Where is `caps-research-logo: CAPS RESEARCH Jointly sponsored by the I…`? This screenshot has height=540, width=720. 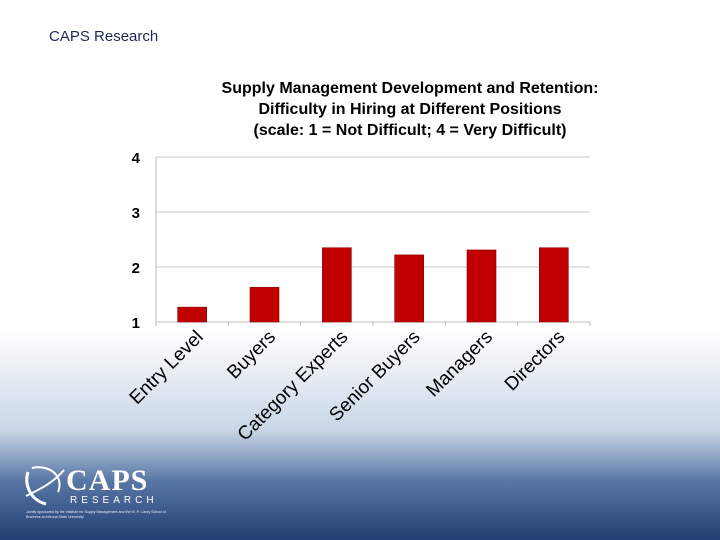 caps-research-logo: CAPS RESEARCH Jointly sponsored by the I… is located at coordinates (97, 493).